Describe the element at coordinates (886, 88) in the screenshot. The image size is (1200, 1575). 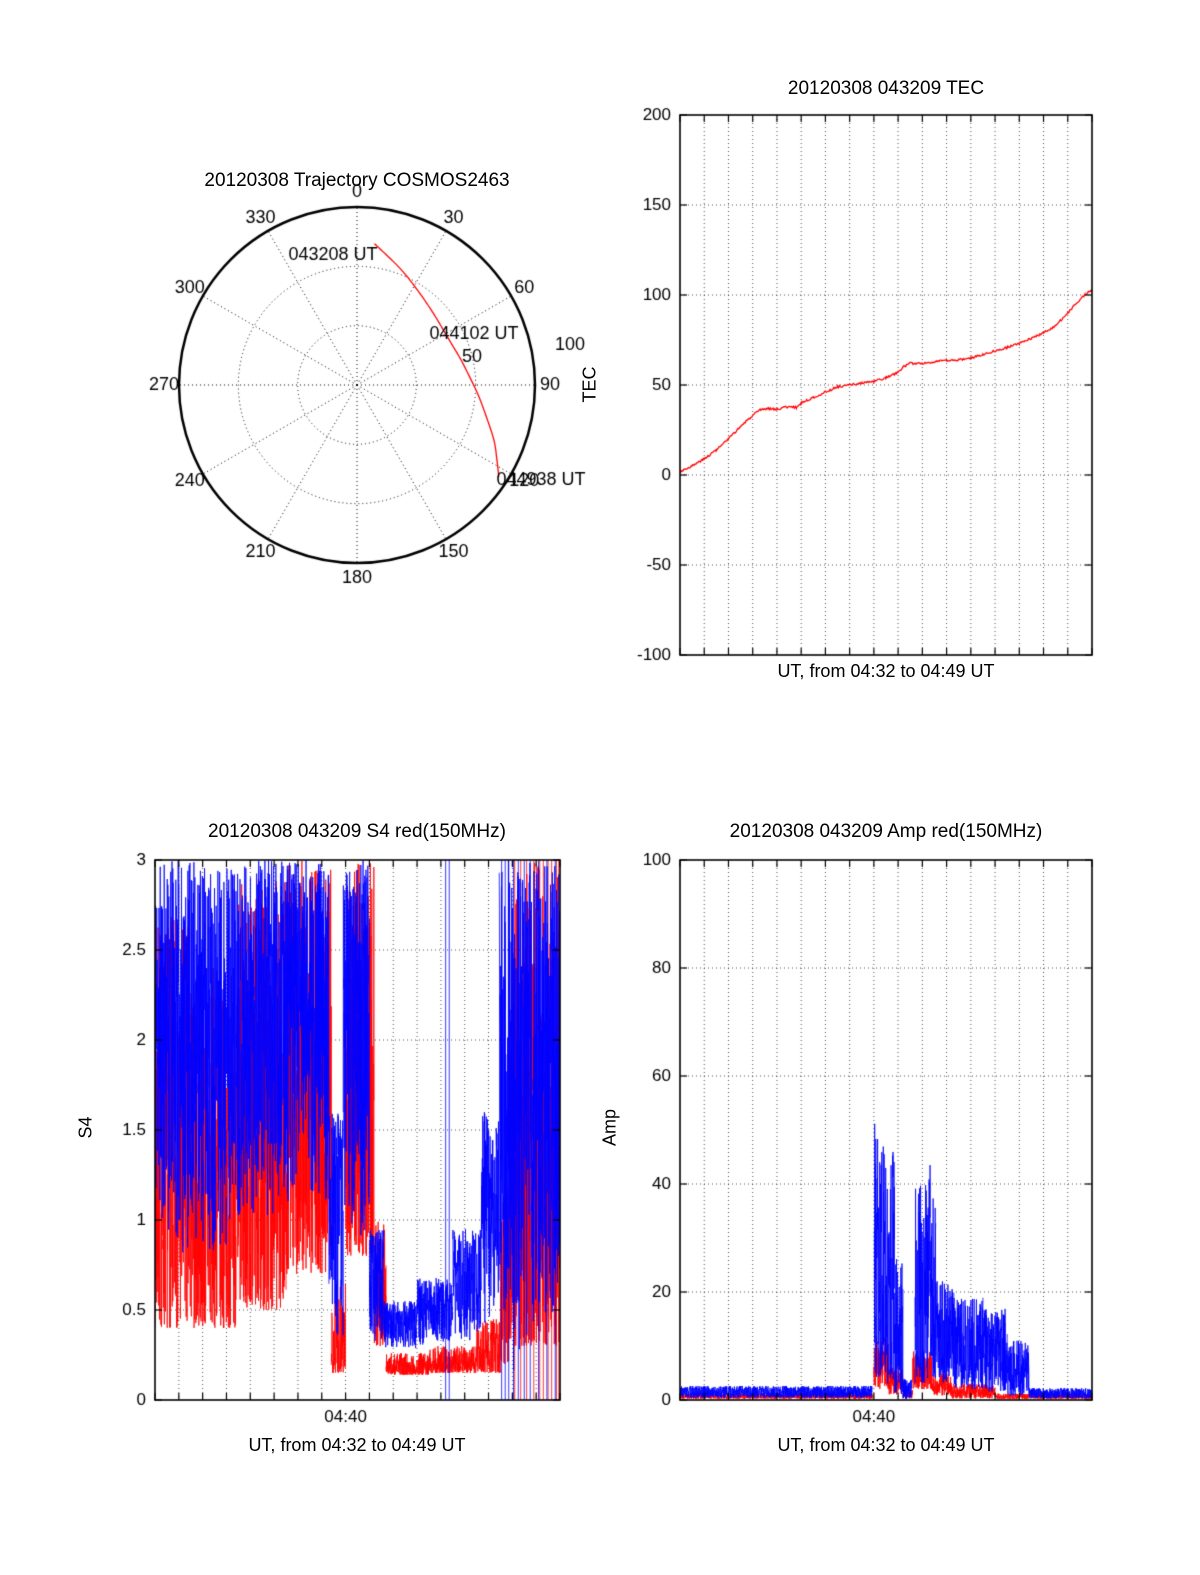
I see `tec-title: 20120308 043209 TEC` at that location.